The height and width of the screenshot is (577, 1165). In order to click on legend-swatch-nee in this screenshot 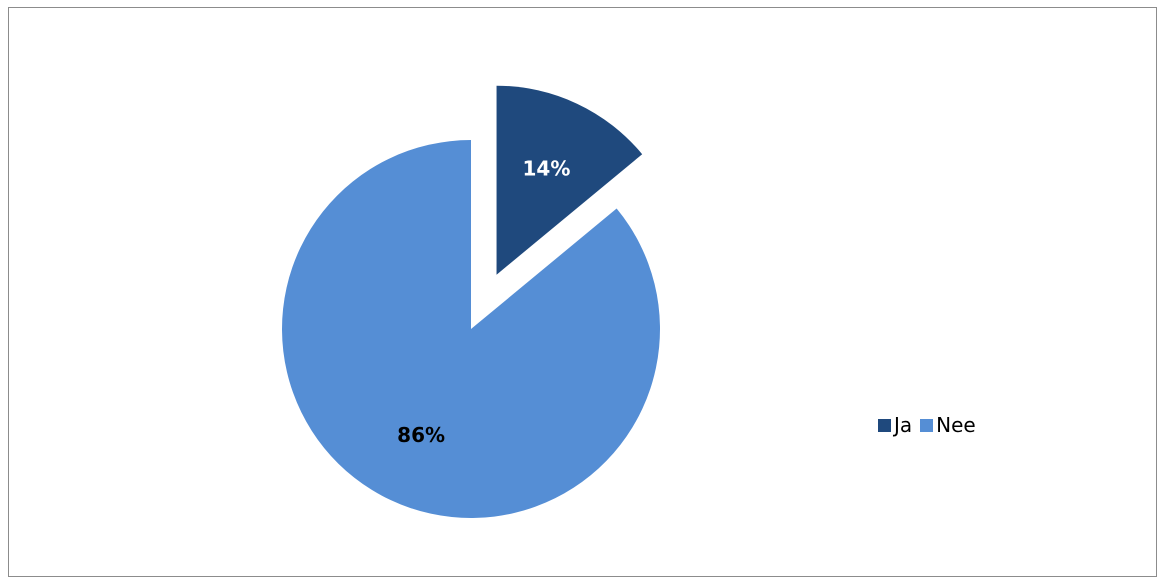, I will do `click(927, 425)`.